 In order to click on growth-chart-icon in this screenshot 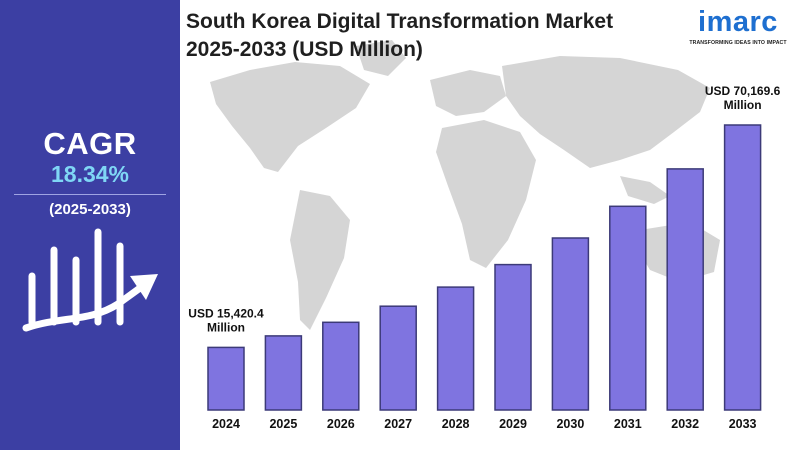, I will do `click(90, 280)`.